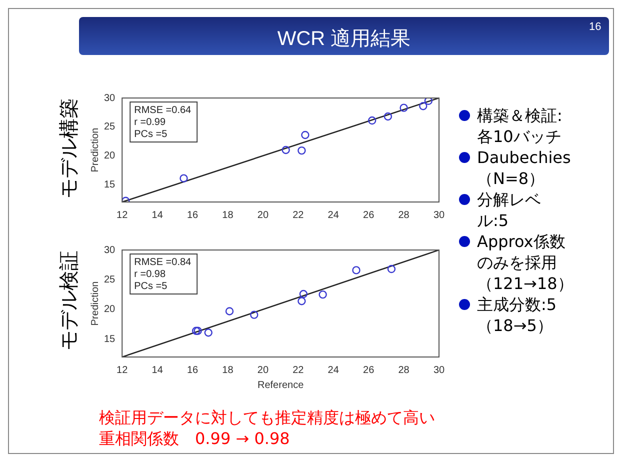 The image size is (622, 462). What do you see at coordinates (517, 315) in the screenshot?
I see `text: 主成分数:5 （18→5）` at bounding box center [517, 315].